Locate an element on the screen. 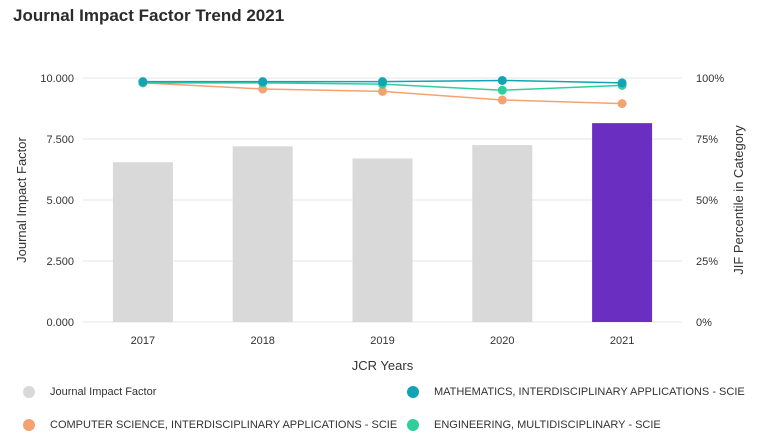 The width and height of the screenshot is (768, 441). legend-item-engineering: ENGINEERING, MULTIDISCIPLINARY - SCIE is located at coordinates (534, 425).